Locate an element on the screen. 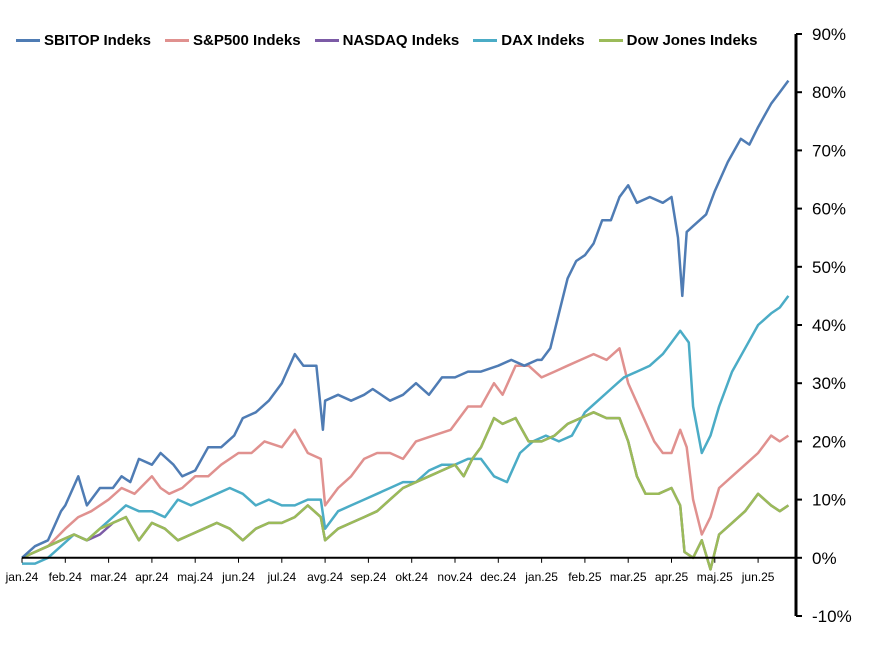 This screenshot has height=646, width=873. legend-item-nasdaq-indeks: NASDAQ Indeks is located at coordinates (387, 40).